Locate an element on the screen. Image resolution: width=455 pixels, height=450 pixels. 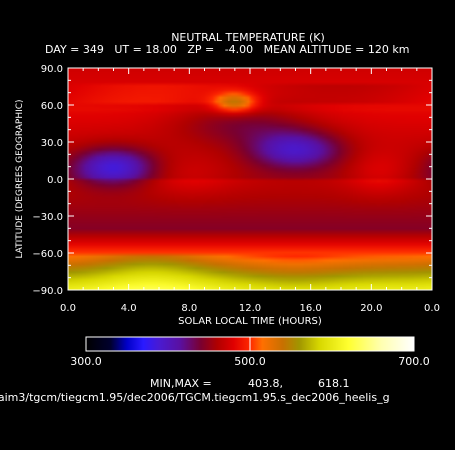
y-tick-label: 90.0 is located at coordinates (52, 69).